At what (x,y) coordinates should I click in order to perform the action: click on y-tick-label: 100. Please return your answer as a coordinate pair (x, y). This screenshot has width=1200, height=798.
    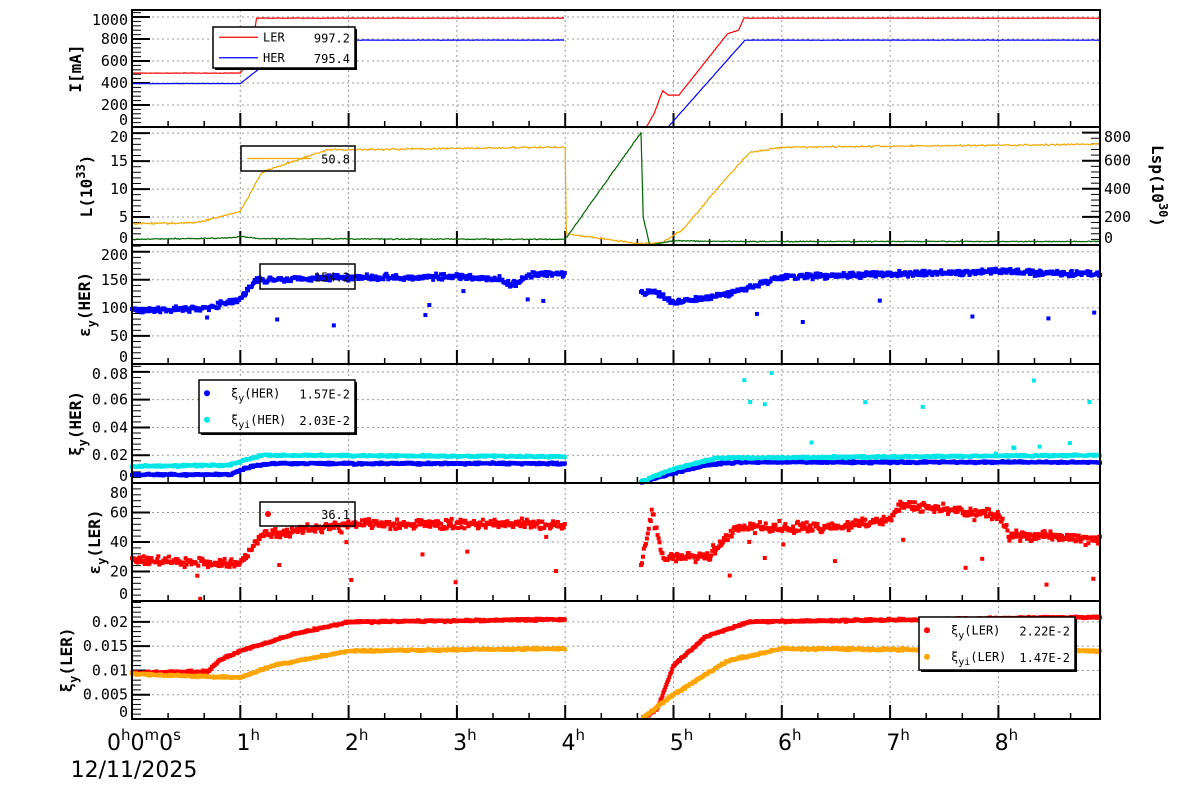
    Looking at the image, I should click on (114, 308).